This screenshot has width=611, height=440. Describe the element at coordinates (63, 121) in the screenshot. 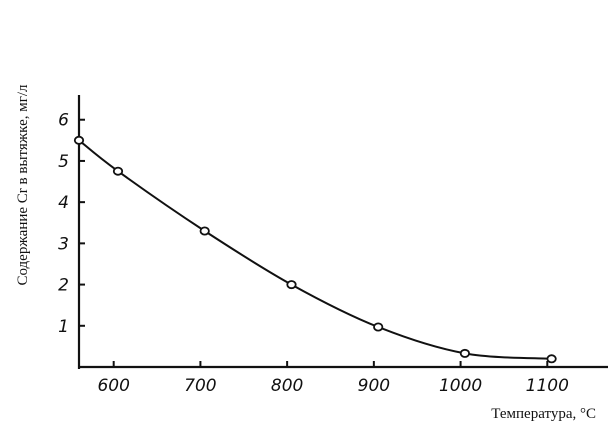

I see `y-tick-label: 6` at that location.